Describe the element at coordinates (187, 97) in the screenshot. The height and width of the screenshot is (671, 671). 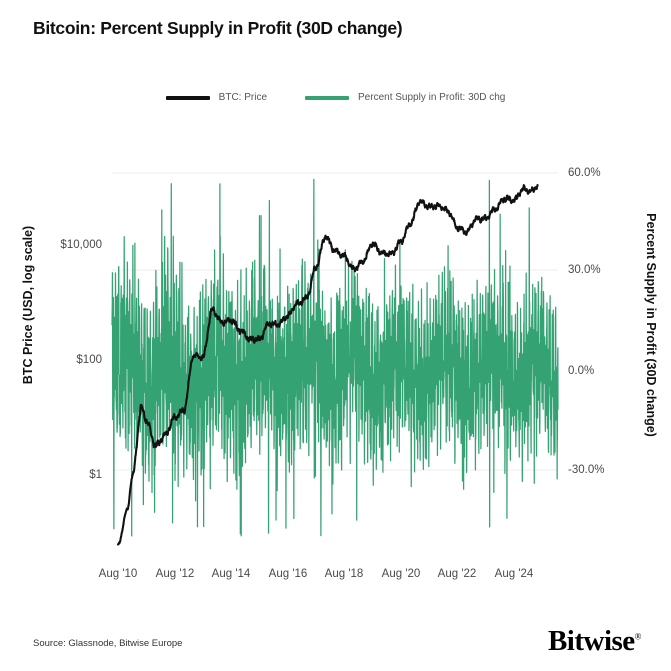
I see `line-swatch-black-icon` at that location.